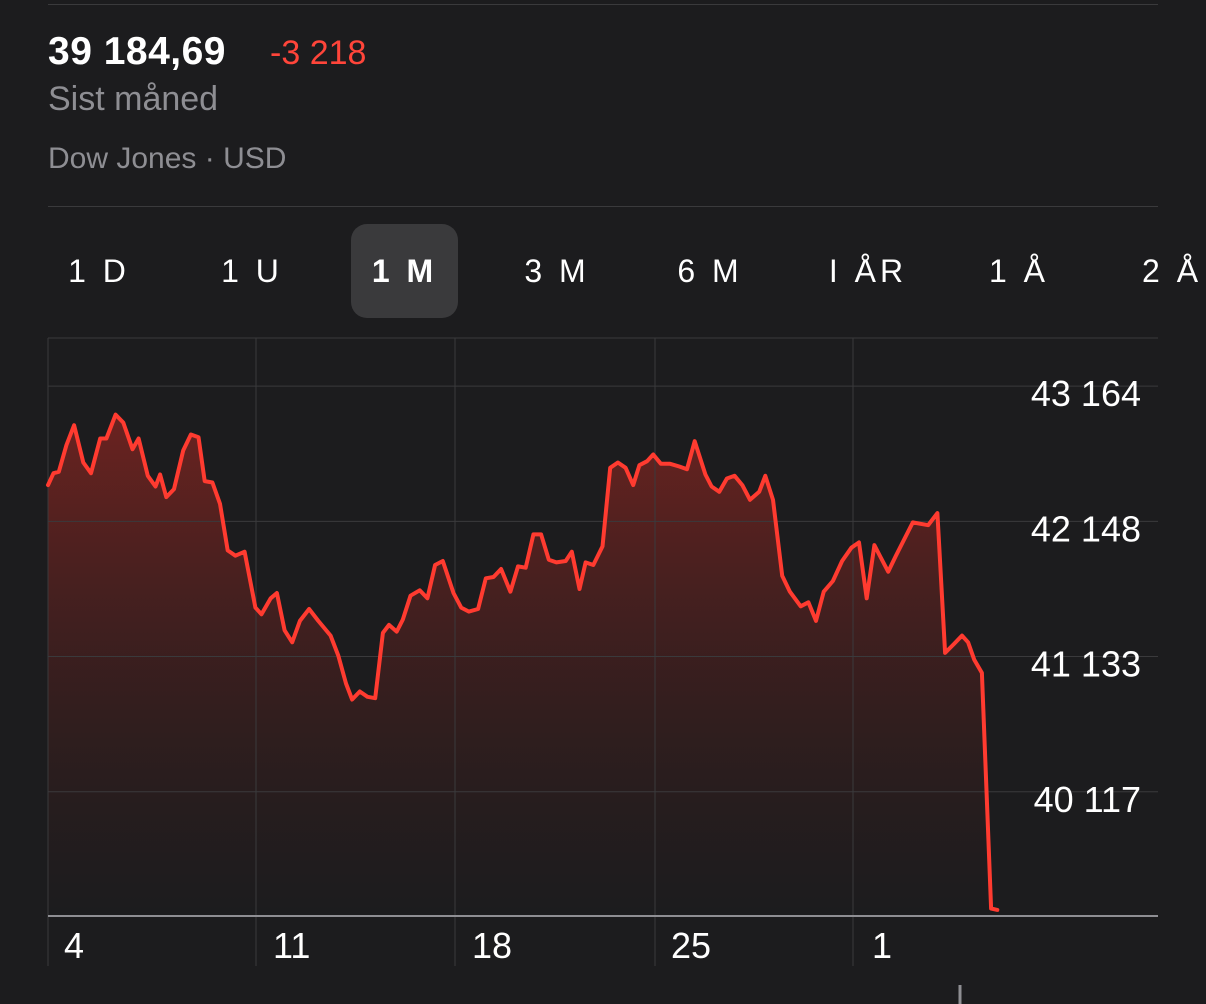 Image resolution: width=1206 pixels, height=1004 pixels. What do you see at coordinates (492, 945) in the screenshot?
I see `x-tick-label: 18` at bounding box center [492, 945].